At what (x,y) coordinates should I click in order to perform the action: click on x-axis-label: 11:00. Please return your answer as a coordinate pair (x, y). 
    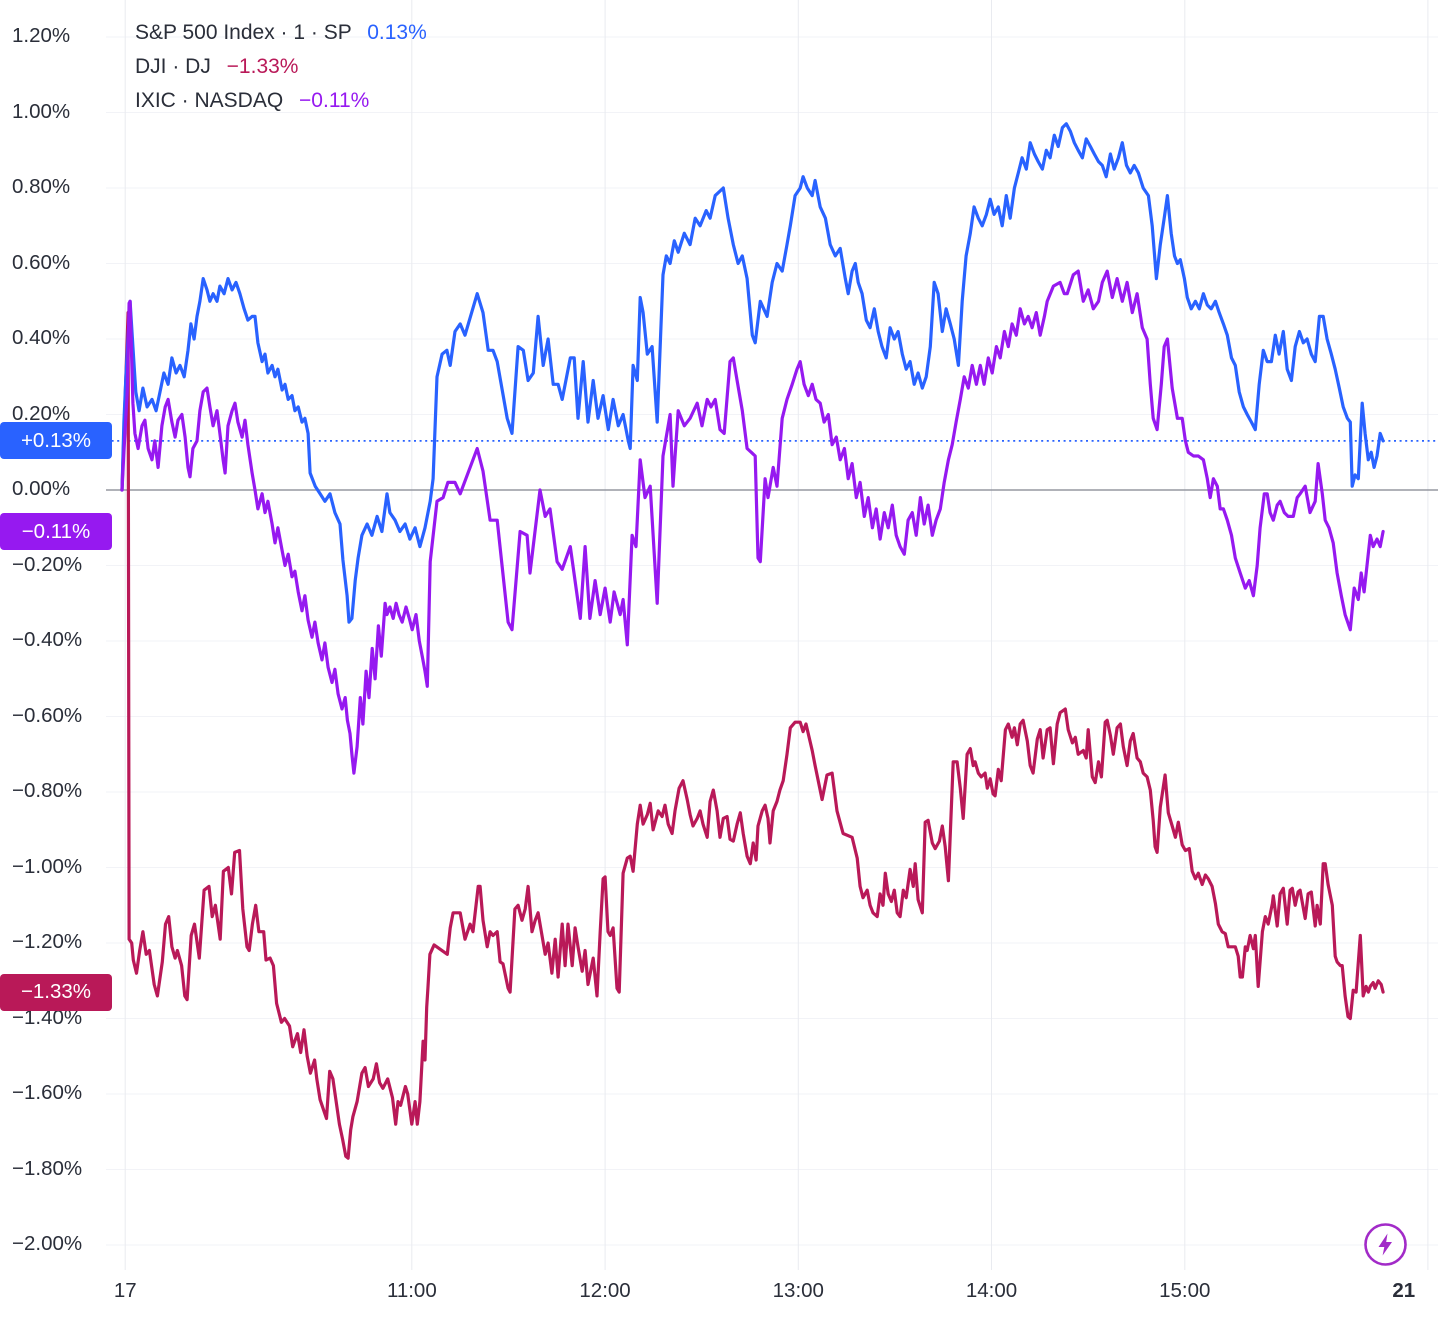
    Looking at the image, I should click on (411, 1290).